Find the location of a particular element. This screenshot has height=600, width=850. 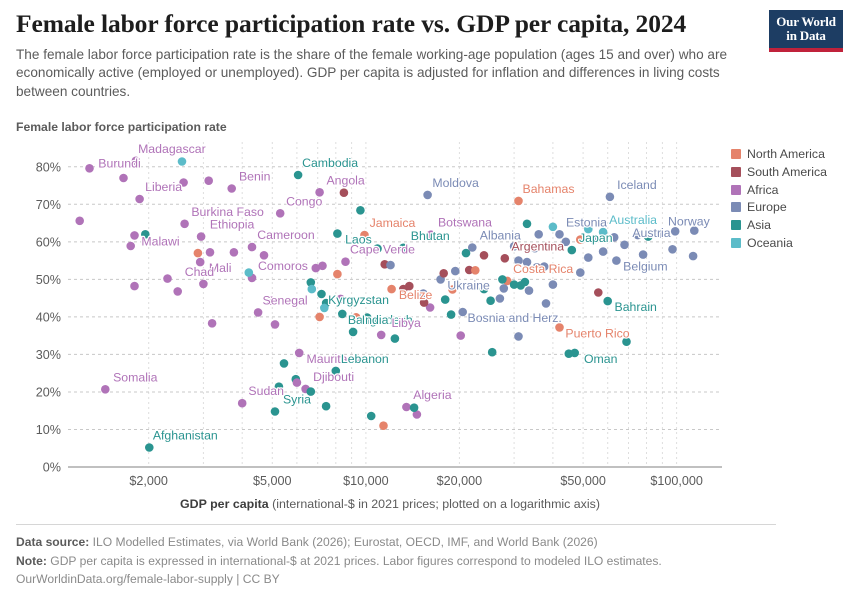

legend-item-africa: Africa is located at coordinates (788, 189).